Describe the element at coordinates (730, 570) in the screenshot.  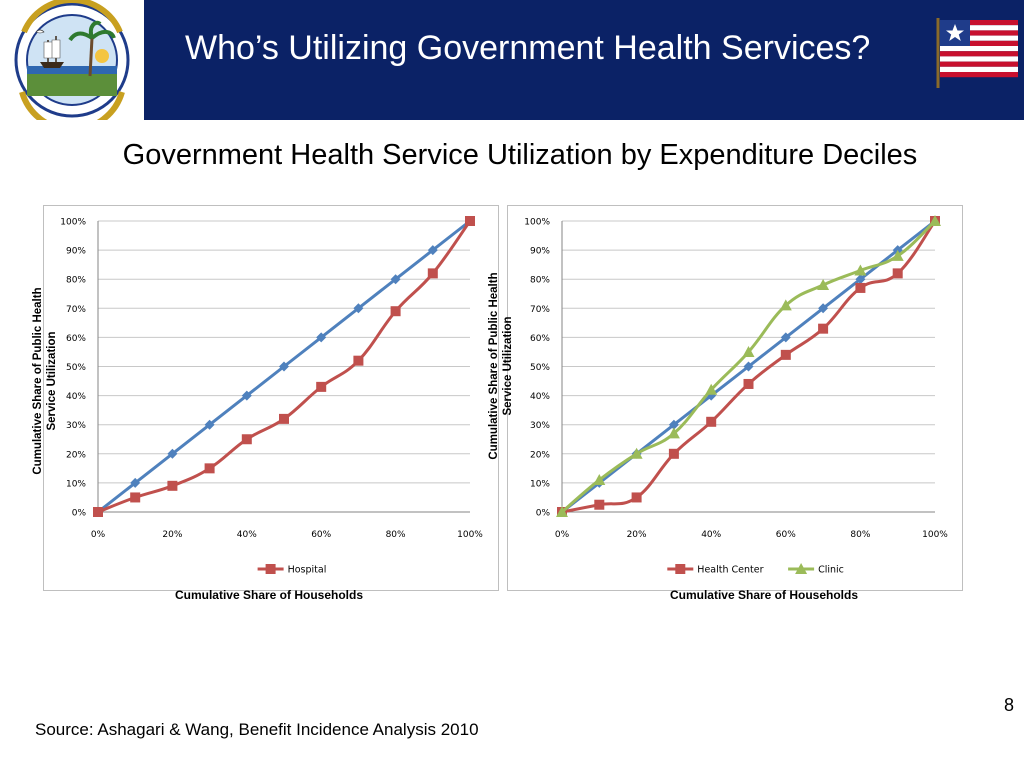
I see `legend-label-health-center: Health Center` at that location.